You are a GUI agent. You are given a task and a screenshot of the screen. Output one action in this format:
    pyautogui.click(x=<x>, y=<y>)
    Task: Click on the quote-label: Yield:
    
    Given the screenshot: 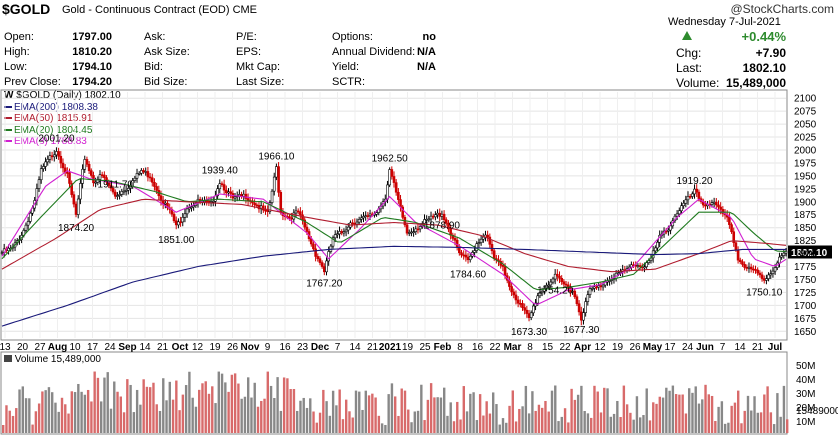 What is the action you would take?
    pyautogui.click(x=346, y=67)
    